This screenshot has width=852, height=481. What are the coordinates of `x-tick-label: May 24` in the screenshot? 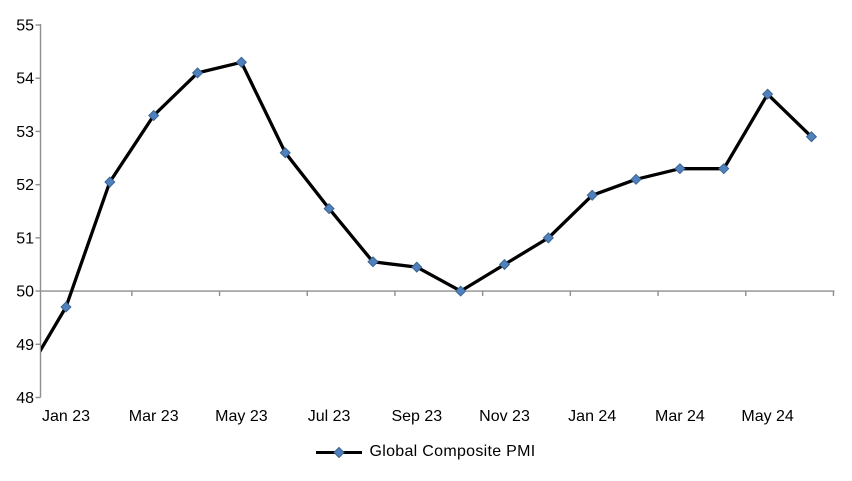 It's located at (767, 416).